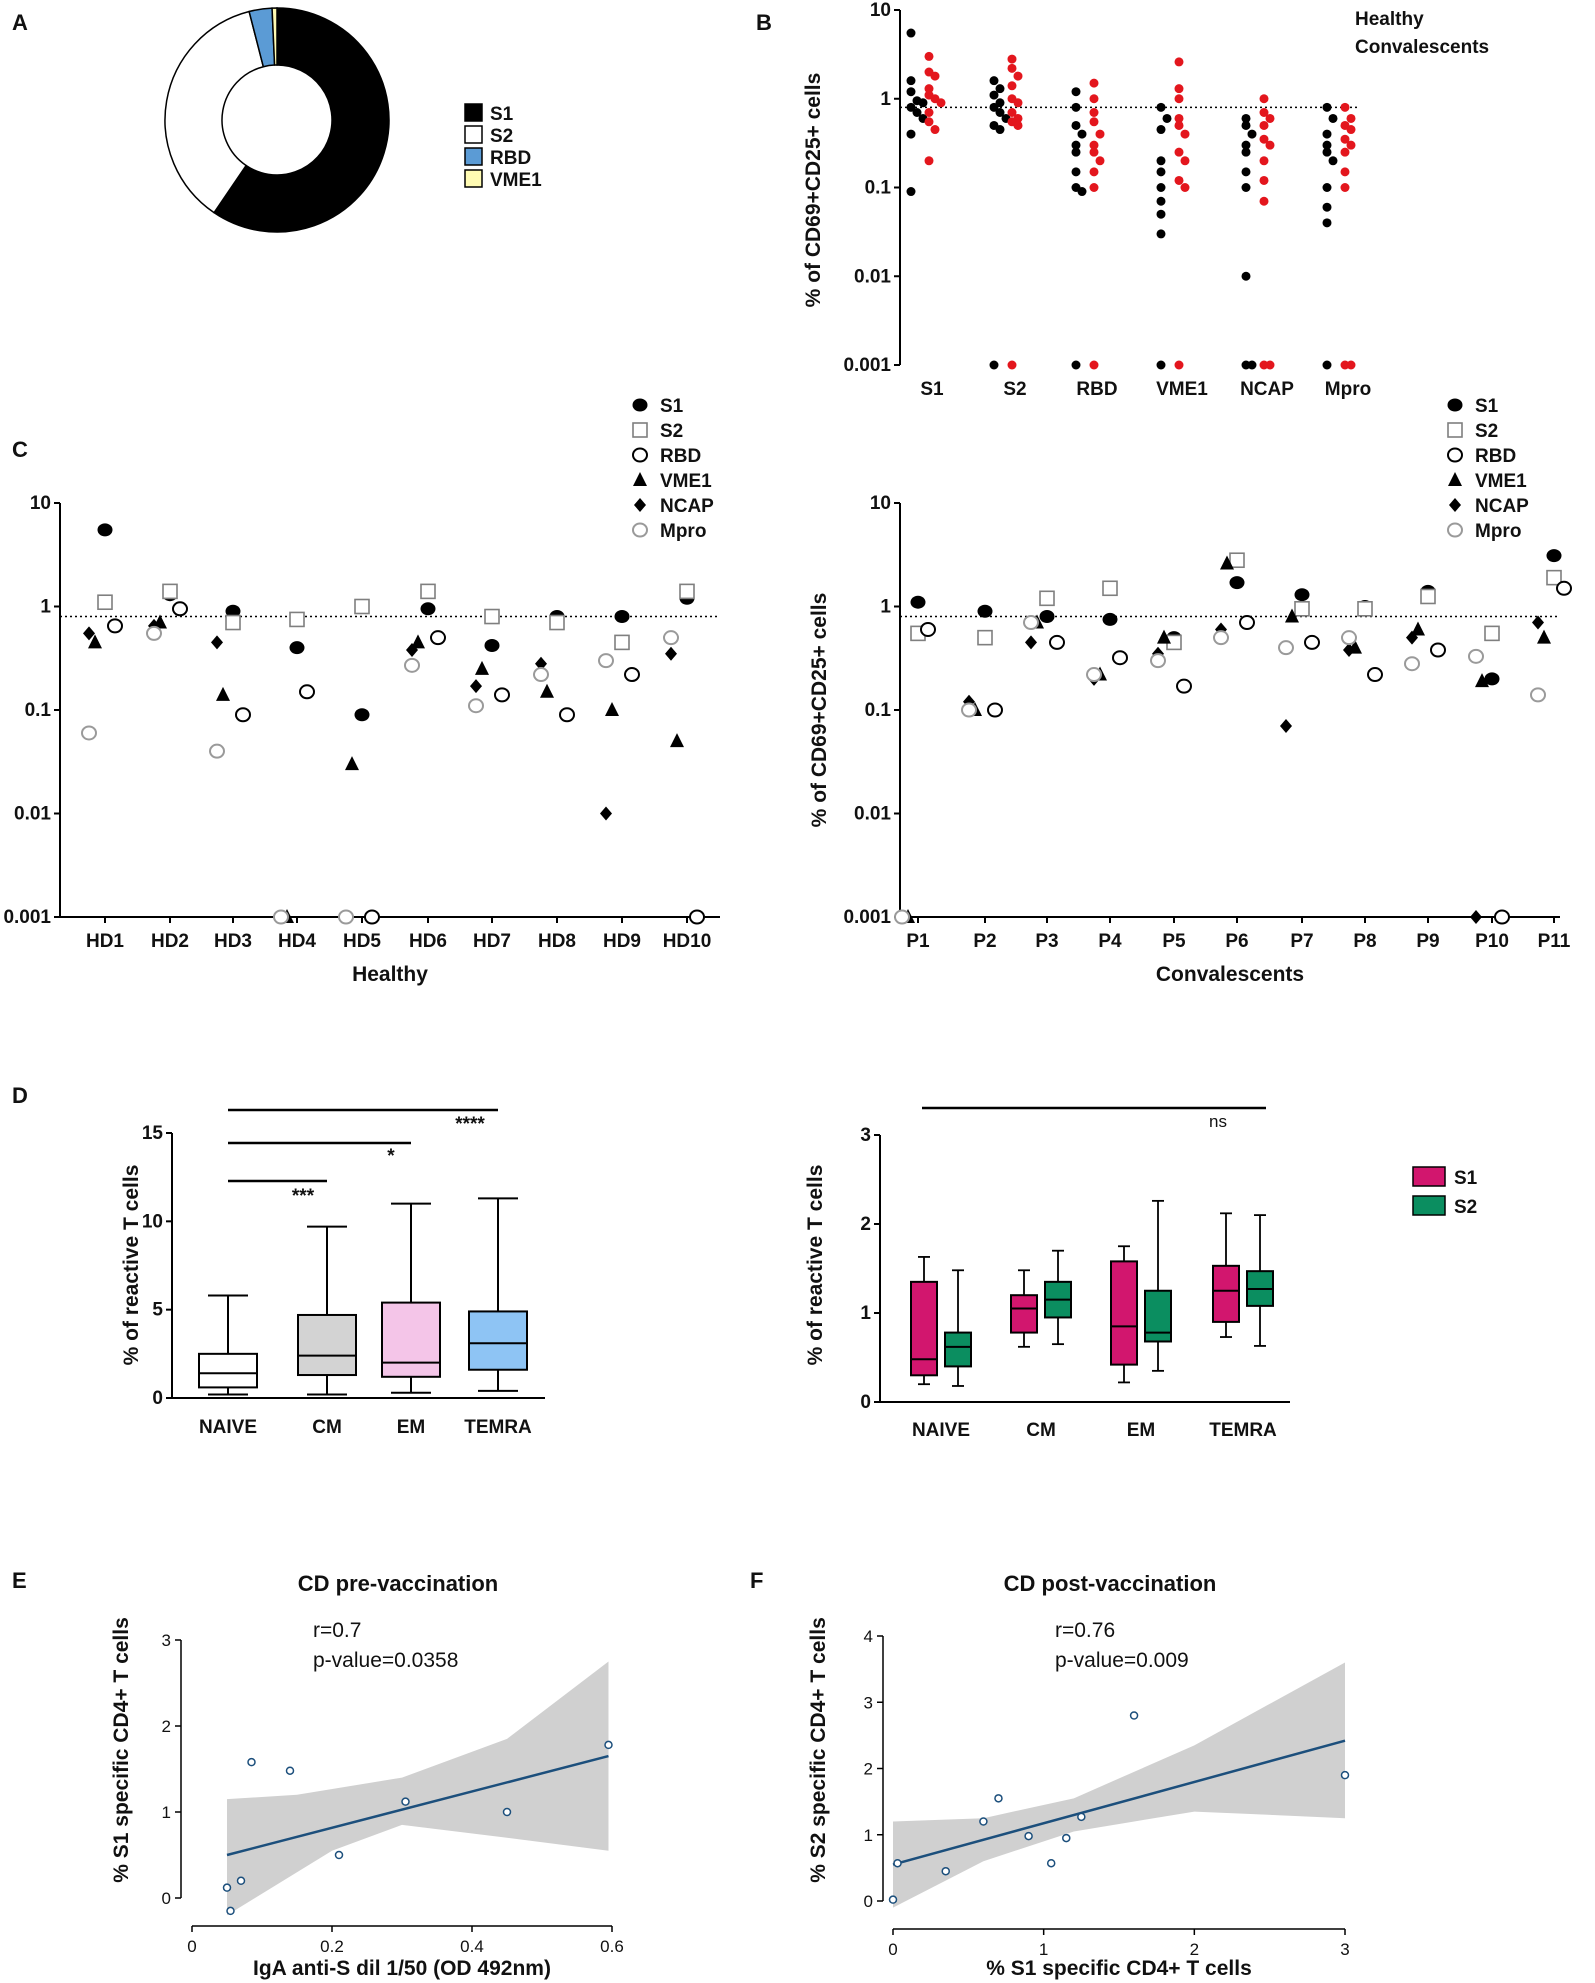 The height and width of the screenshot is (1983, 1595). Describe the element at coordinates (1174, 941) in the screenshot. I see `chart-c-right-x-tick-label: P5` at that location.